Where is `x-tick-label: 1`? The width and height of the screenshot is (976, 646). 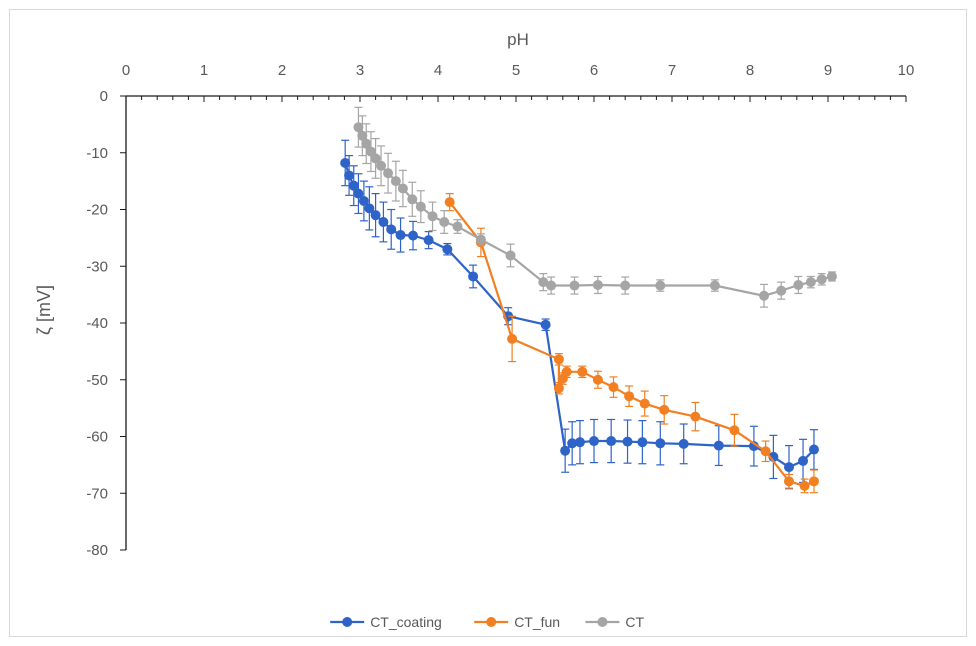
x-tick-label: 1 is located at coordinates (204, 70).